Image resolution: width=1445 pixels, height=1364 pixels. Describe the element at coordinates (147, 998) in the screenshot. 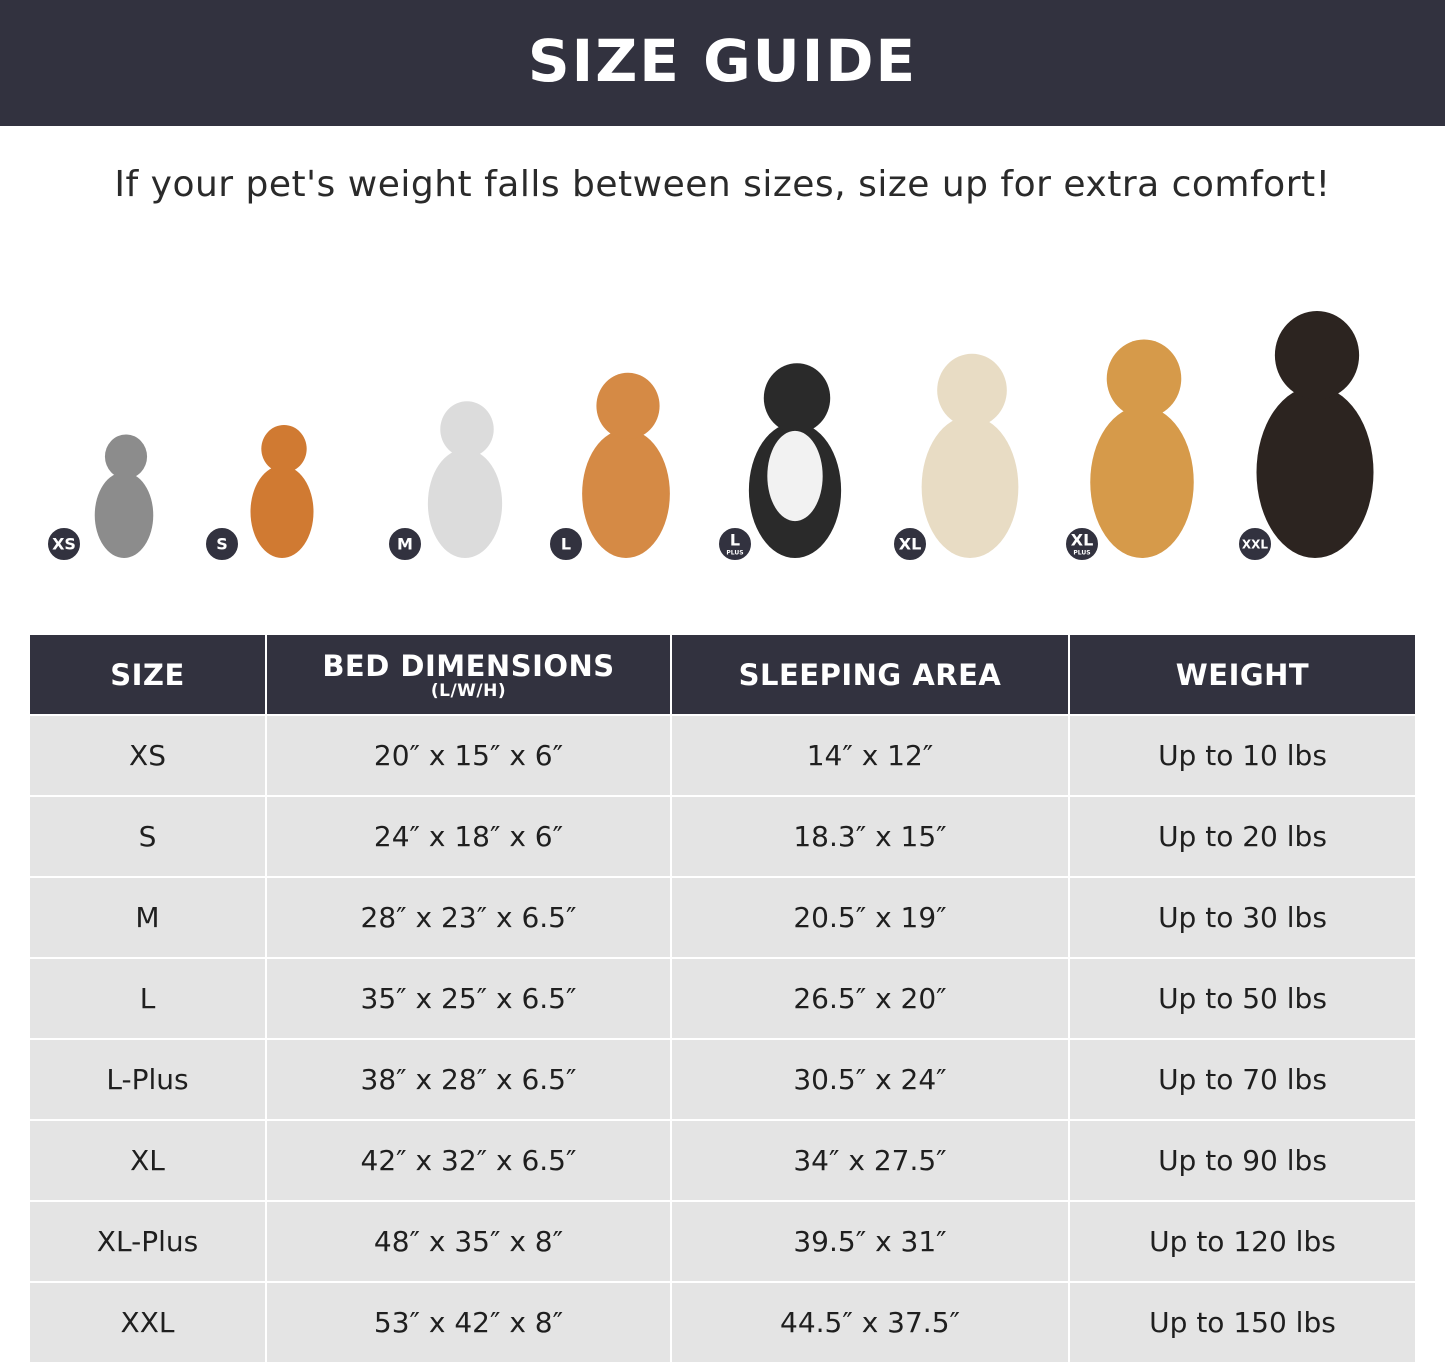

I see `table-cell: L` at that location.